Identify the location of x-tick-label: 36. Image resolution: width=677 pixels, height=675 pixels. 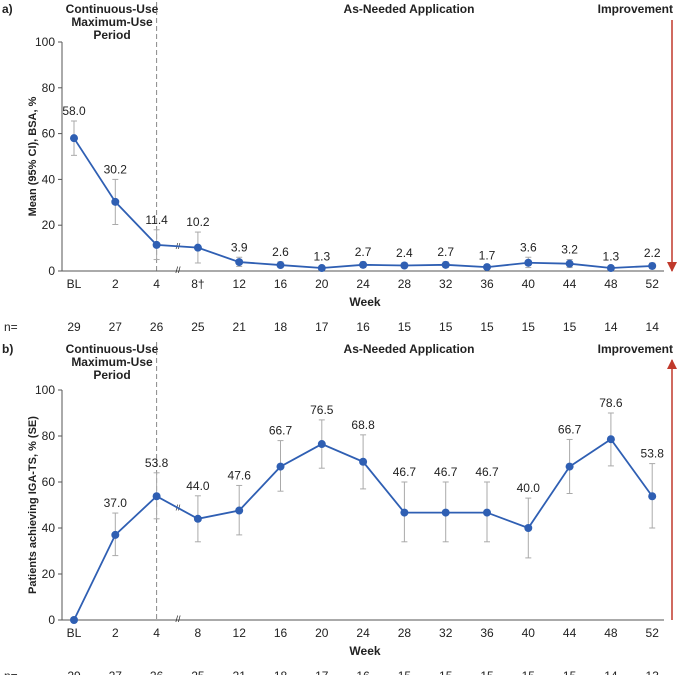
(487, 284).